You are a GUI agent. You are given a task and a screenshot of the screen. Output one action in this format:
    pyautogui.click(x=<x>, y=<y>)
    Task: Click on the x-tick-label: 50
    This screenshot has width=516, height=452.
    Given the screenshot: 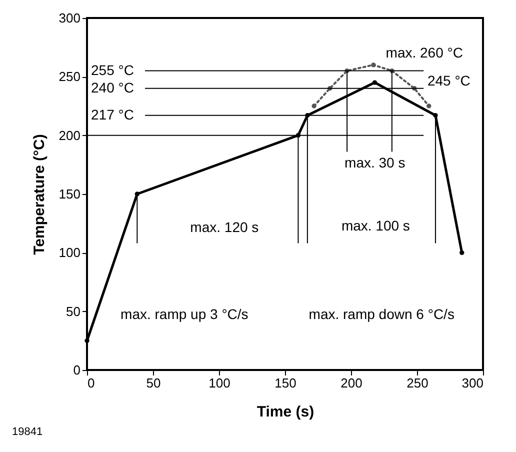 What is the action you would take?
    pyautogui.click(x=153, y=383)
    